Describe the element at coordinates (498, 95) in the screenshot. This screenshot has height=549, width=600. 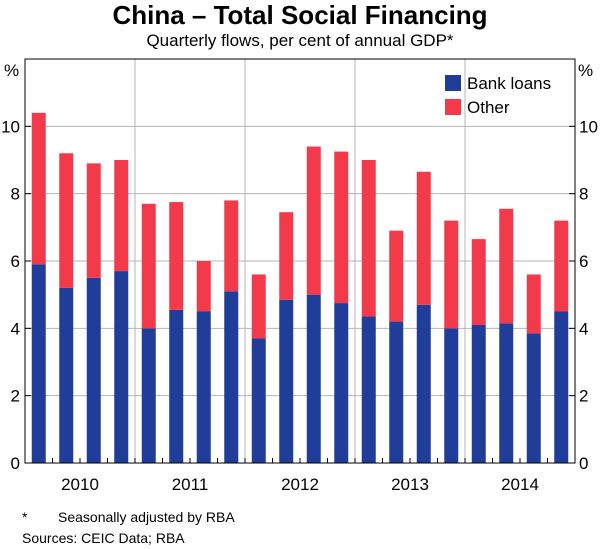
I see `legend: Bank loans Other` at that location.